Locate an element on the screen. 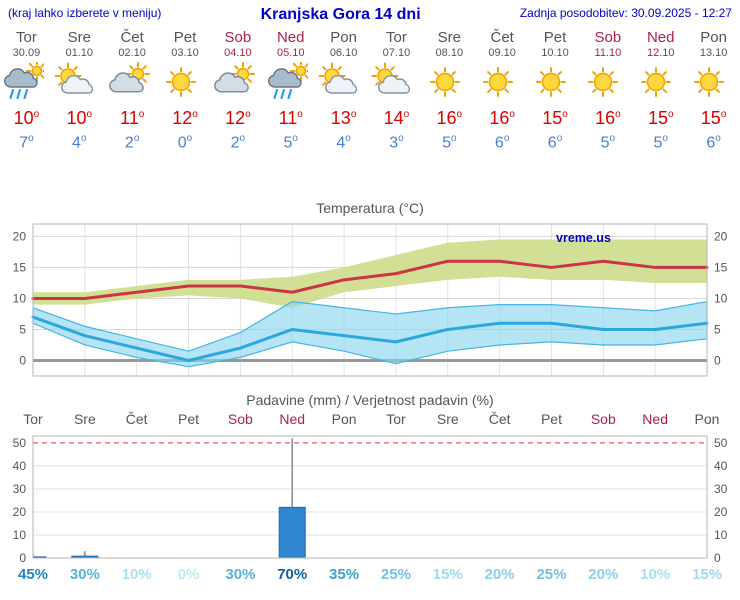 The width and height of the screenshot is (740, 600). max-temp-range-band is located at coordinates (370, 274).